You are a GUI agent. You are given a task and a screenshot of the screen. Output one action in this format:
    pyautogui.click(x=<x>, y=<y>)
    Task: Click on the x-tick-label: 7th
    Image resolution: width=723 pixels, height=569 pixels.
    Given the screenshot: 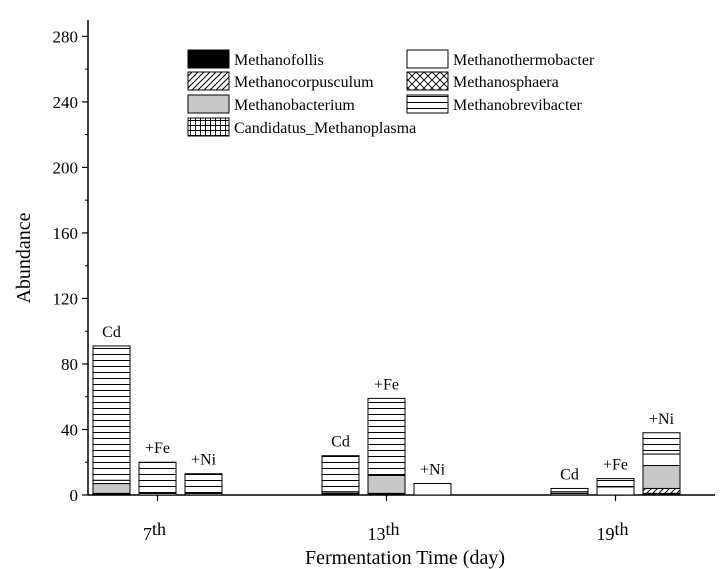 What is the action you would take?
    pyautogui.click(x=154, y=531)
    